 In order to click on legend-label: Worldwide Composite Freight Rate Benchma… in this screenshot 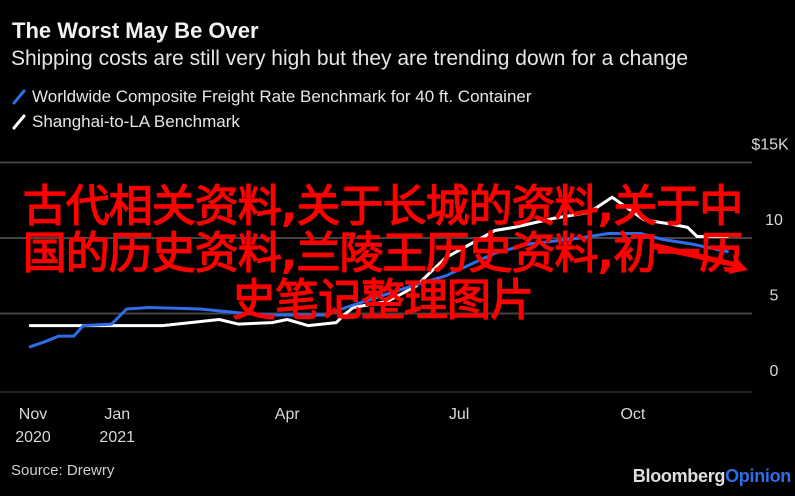, I will do `click(282, 96)`.